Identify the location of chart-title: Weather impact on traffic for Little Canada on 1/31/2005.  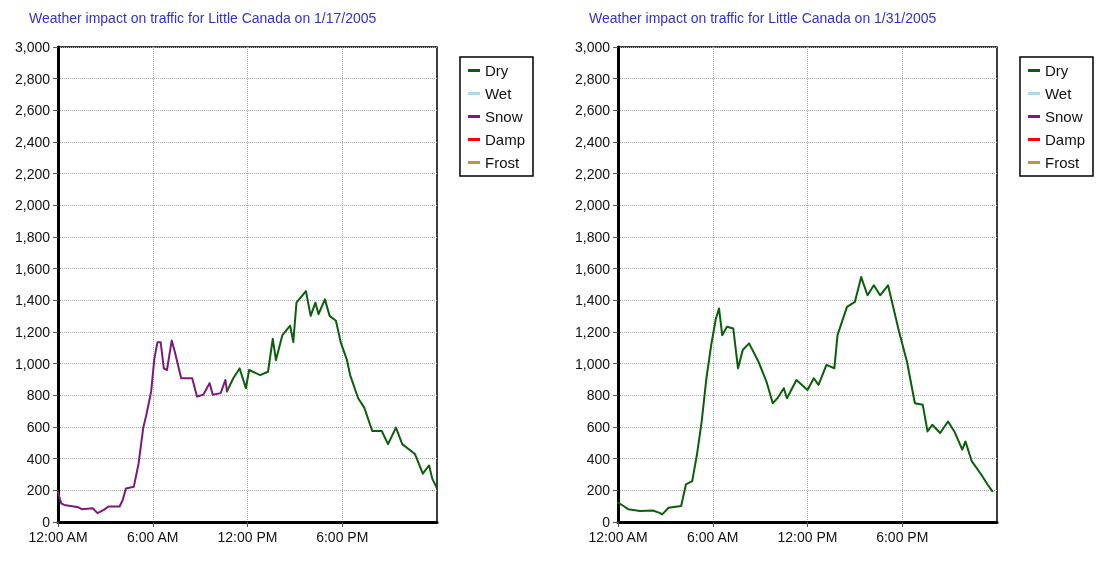
(763, 18).